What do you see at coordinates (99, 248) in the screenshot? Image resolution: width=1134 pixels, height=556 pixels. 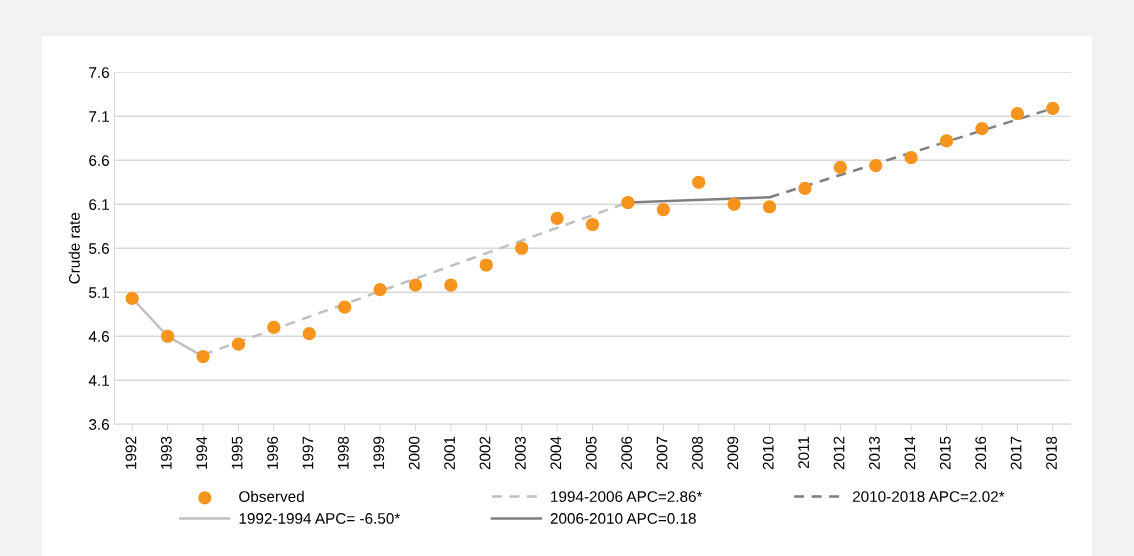 I see `y-tick-label: 5.6` at bounding box center [99, 248].